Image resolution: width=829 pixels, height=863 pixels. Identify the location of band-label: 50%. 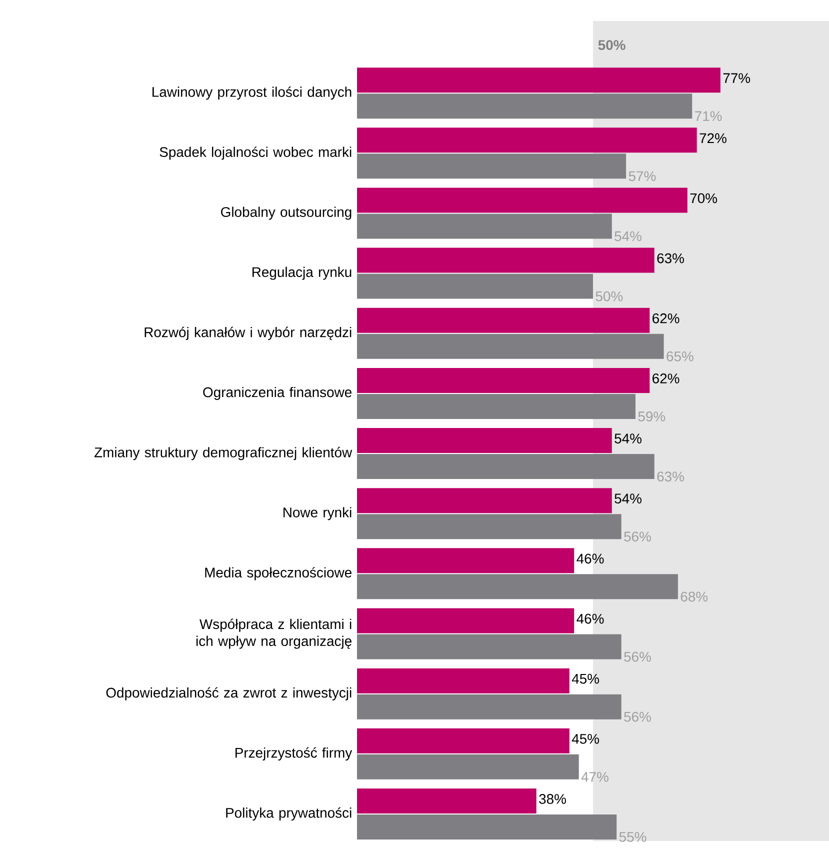
(612, 45).